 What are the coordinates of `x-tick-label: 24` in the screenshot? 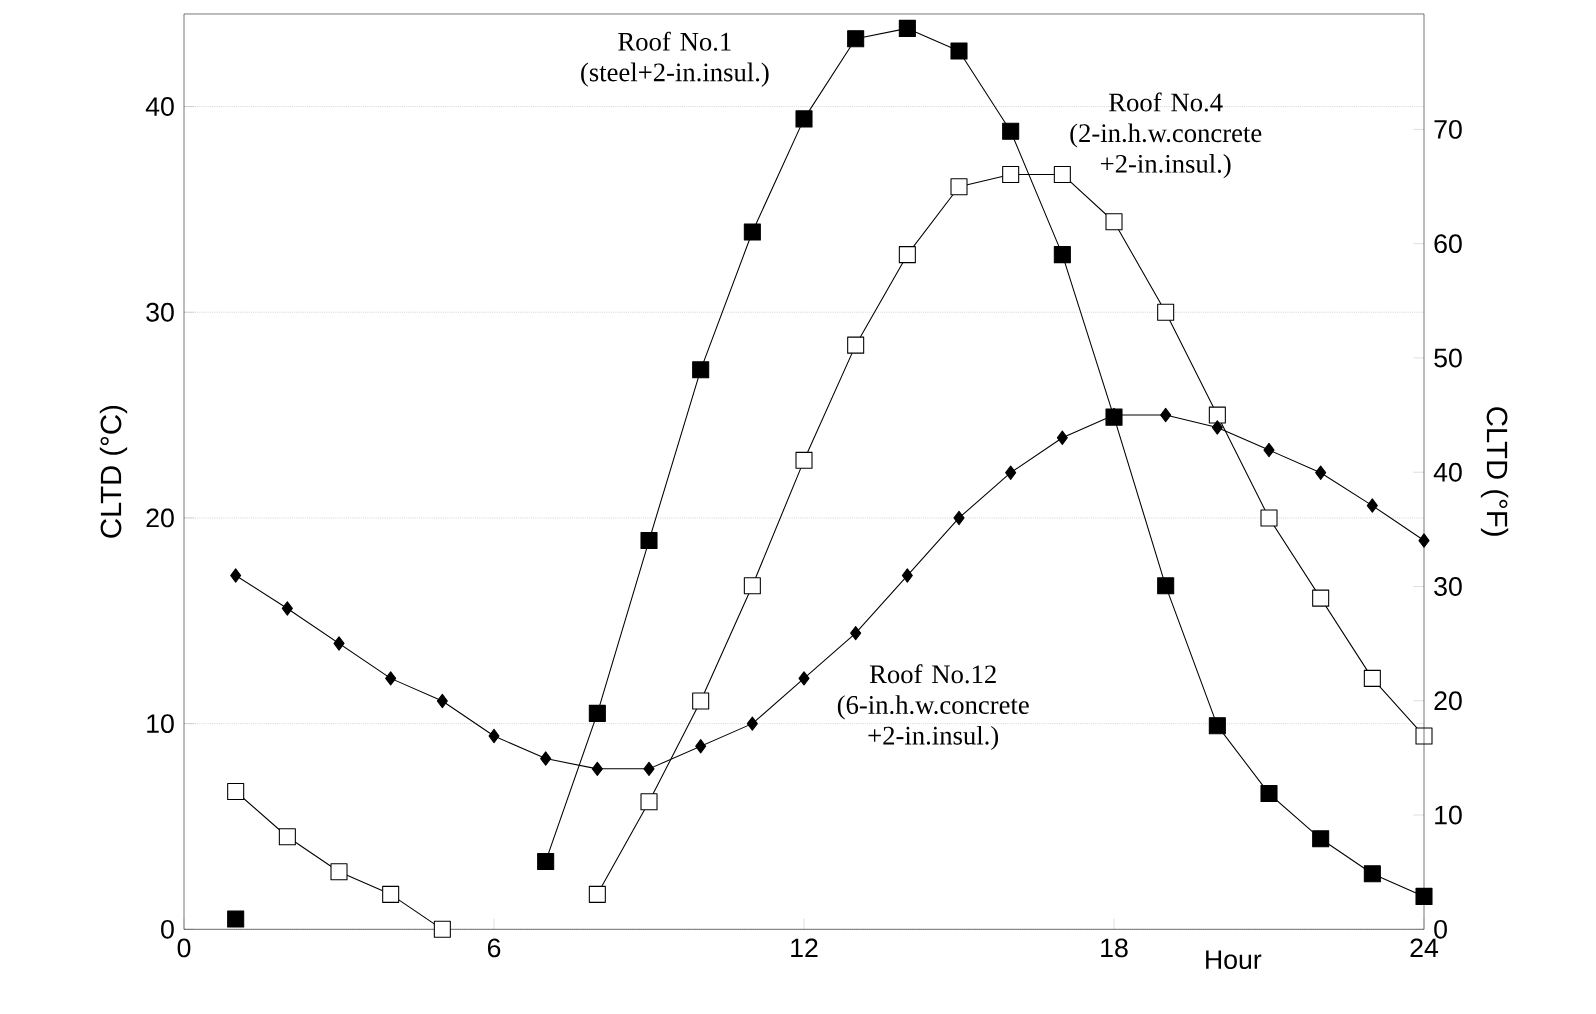 It's located at (1424, 948).